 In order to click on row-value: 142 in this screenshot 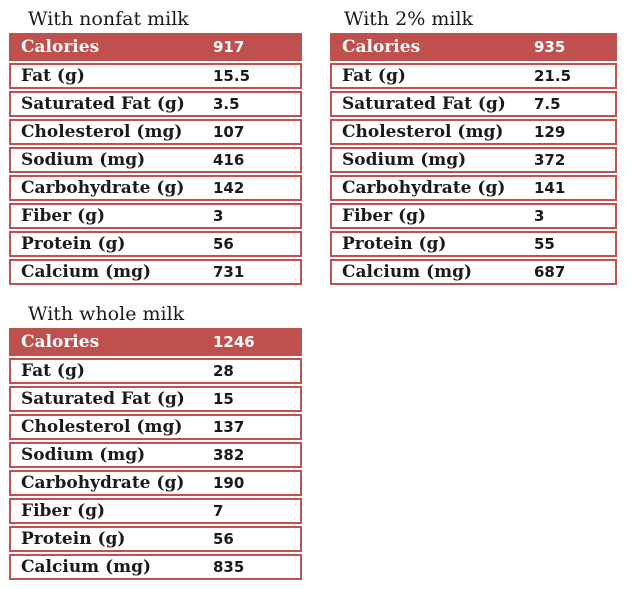, I will do `click(229, 188)`.